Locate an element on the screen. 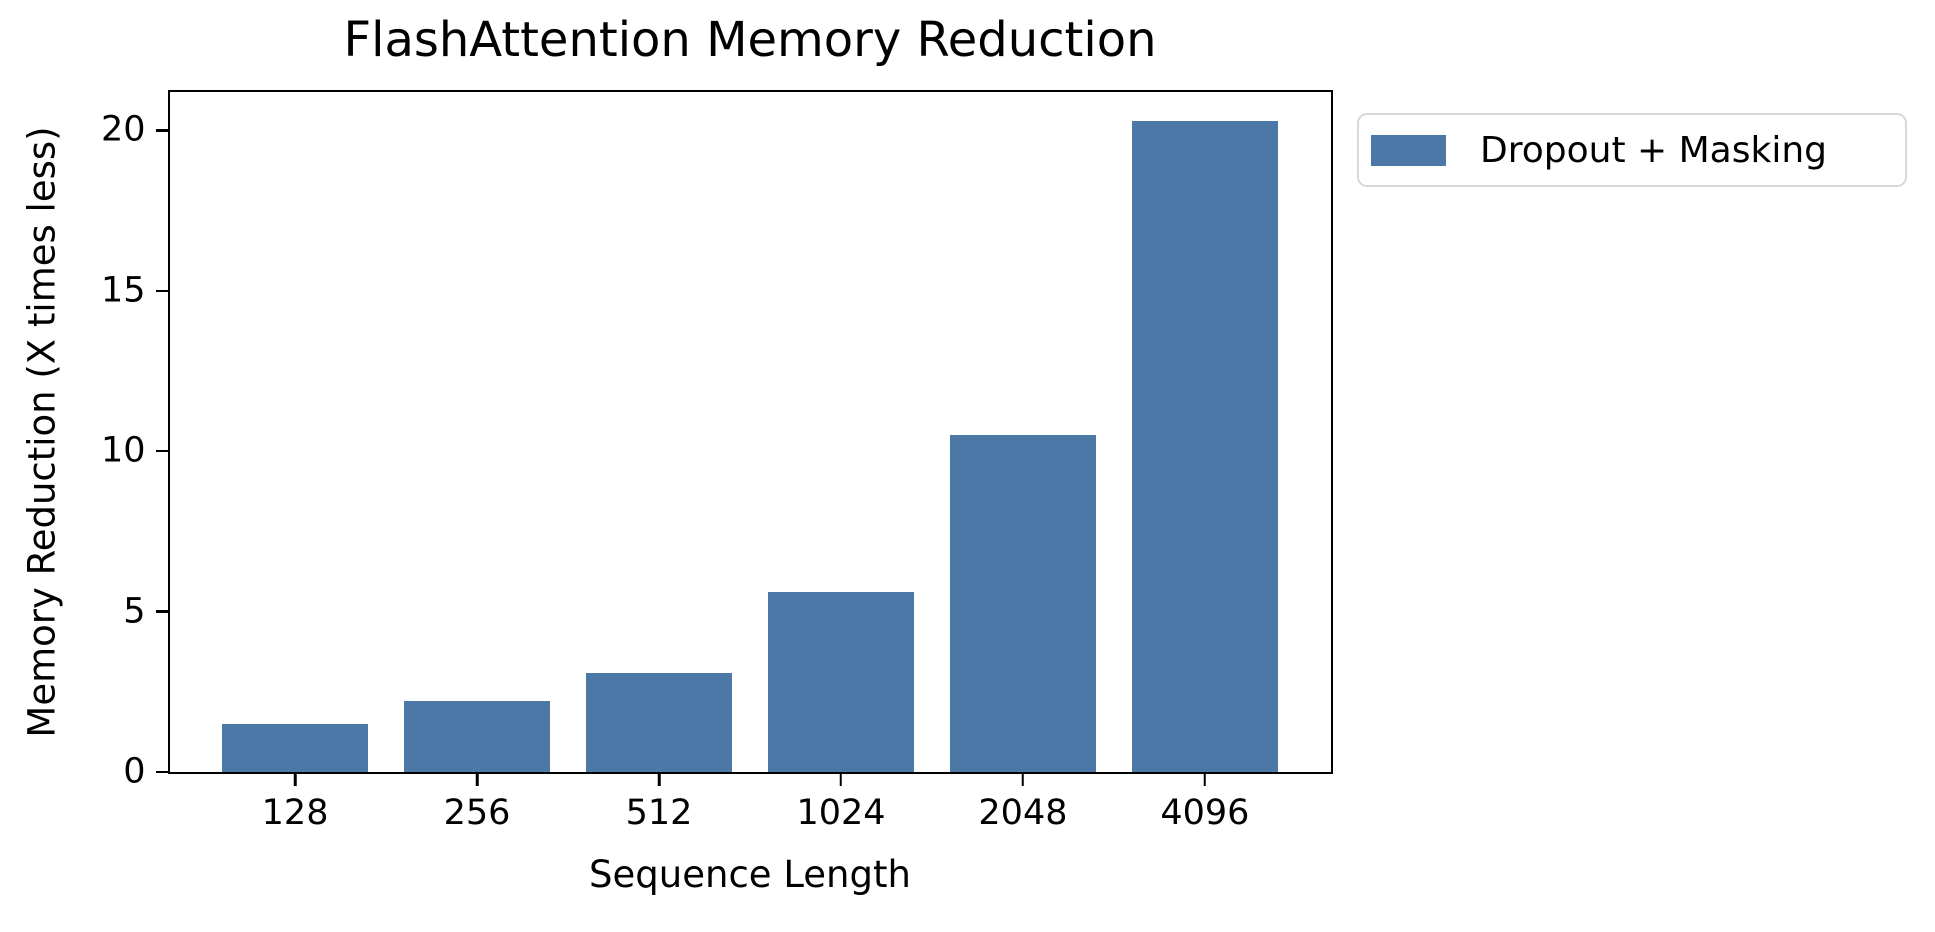  legend-swatch is located at coordinates (1408, 150).